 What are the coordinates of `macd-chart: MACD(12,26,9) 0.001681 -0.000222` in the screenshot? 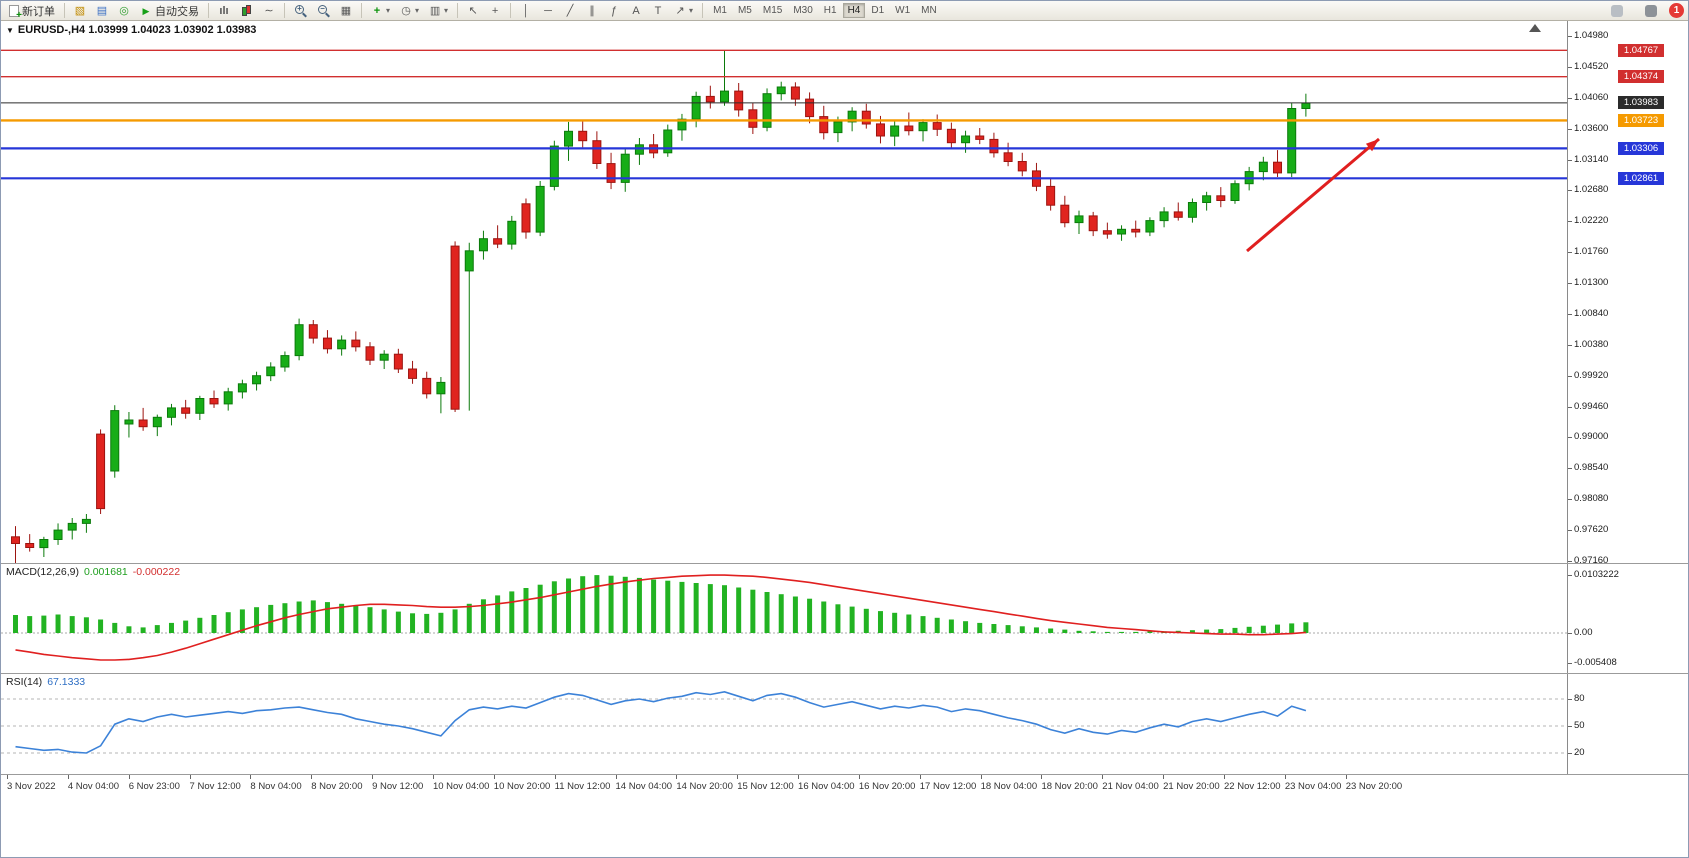 It's located at (784, 618).